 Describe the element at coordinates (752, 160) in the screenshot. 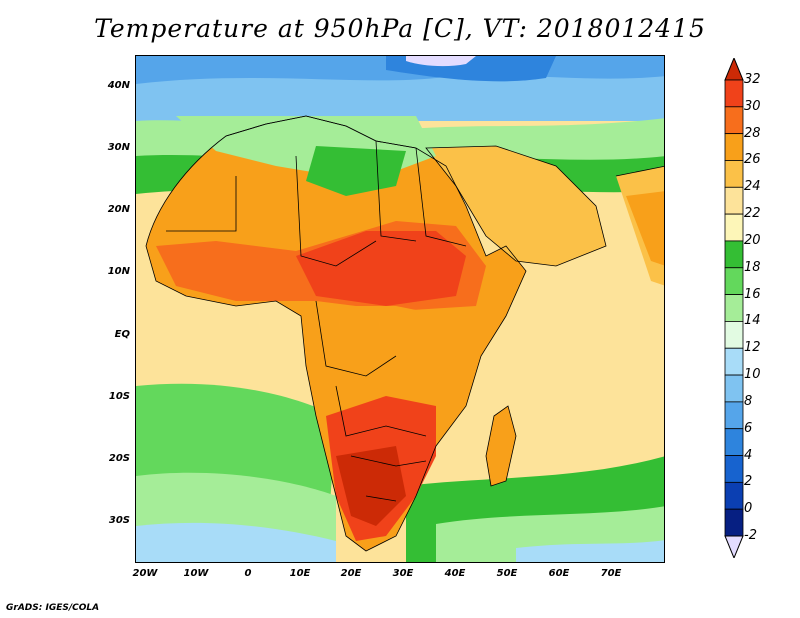

I see `colorbar-label: 26` at that location.